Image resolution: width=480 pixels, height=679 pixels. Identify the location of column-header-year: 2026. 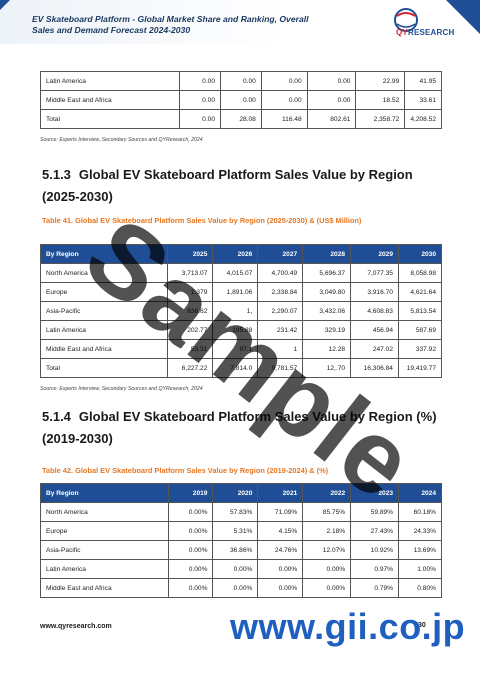
(235, 254).